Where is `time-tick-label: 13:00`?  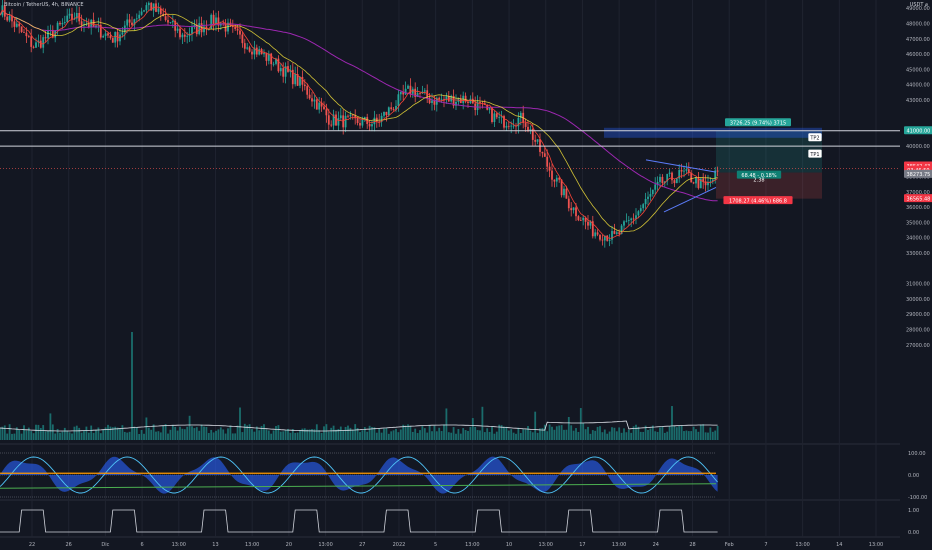 time-tick-label: 13:00 is located at coordinates (325, 545).